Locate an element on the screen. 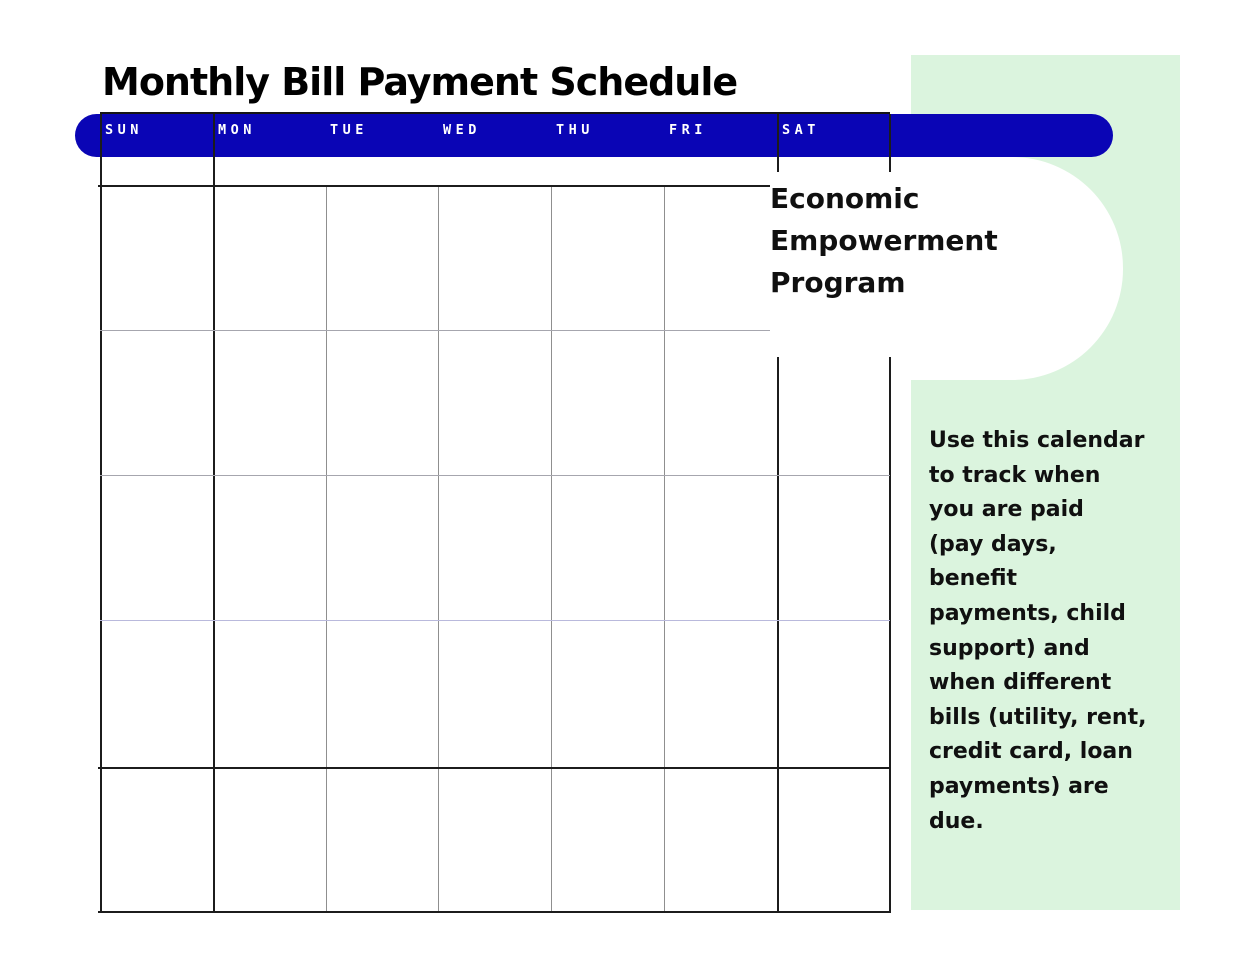 This screenshot has width=1255, height=970. header-bar-top-border is located at coordinates (495, 113).